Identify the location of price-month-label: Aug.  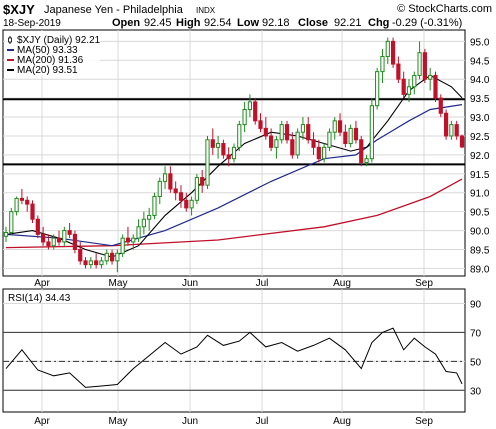
(342, 283).